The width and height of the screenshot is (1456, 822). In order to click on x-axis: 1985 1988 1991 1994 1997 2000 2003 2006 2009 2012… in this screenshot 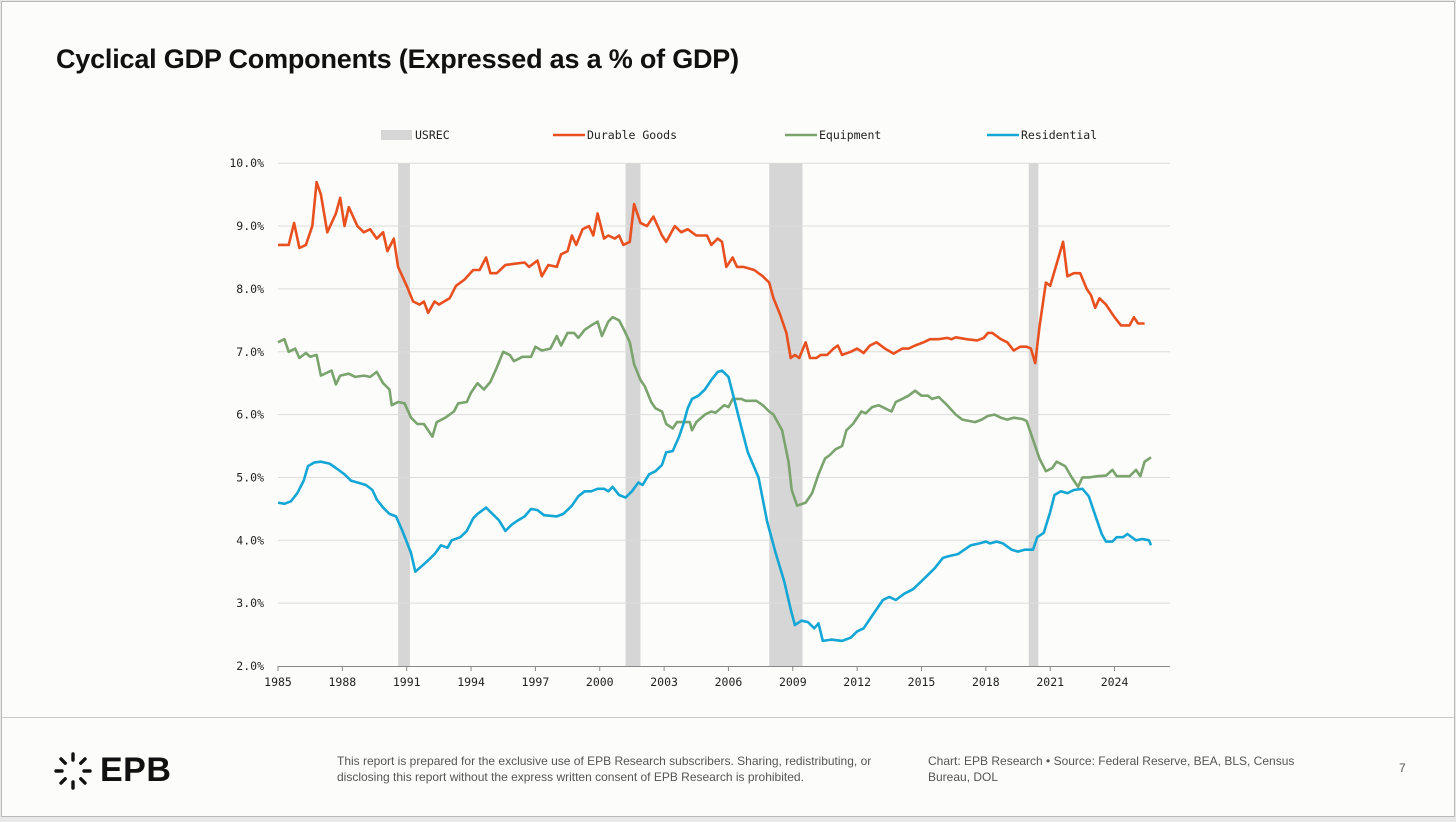, I will do `click(717, 677)`.